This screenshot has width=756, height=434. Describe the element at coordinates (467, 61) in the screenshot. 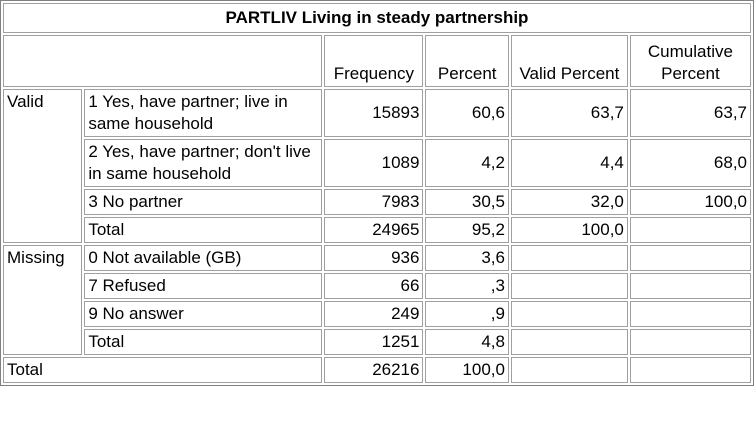

I see `header-percent: Percent` at that location.